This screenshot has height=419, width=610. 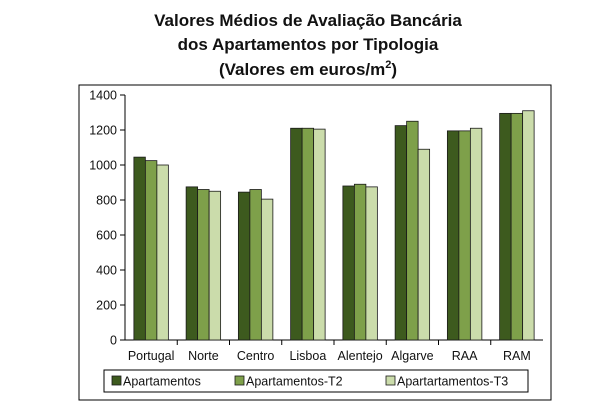 I want to click on x-category-label: Portugal, so click(x=151, y=356).